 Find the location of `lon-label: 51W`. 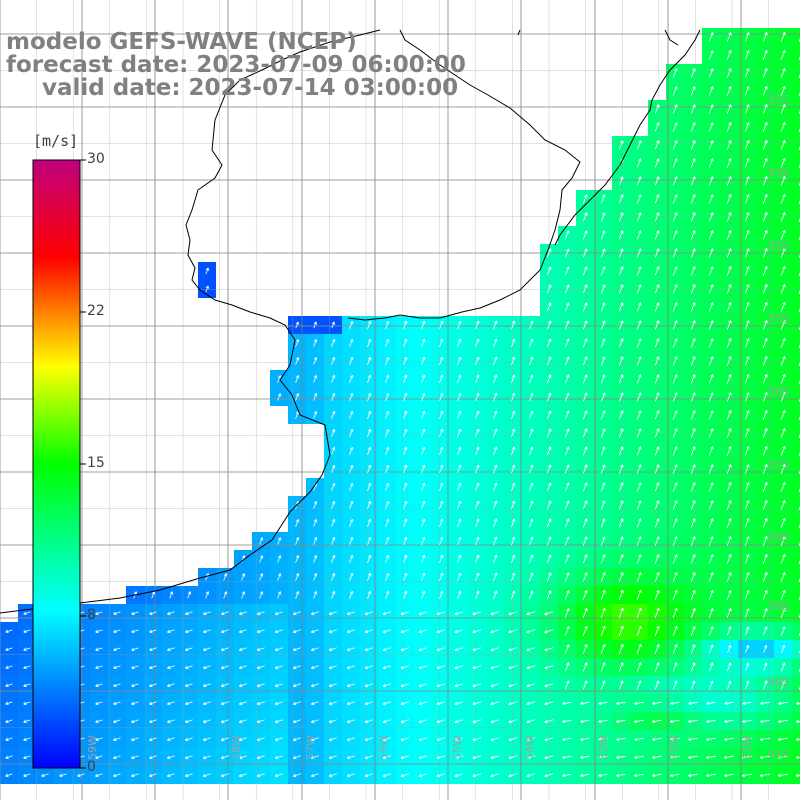

lon-label: 51W is located at coordinates (747, 747).